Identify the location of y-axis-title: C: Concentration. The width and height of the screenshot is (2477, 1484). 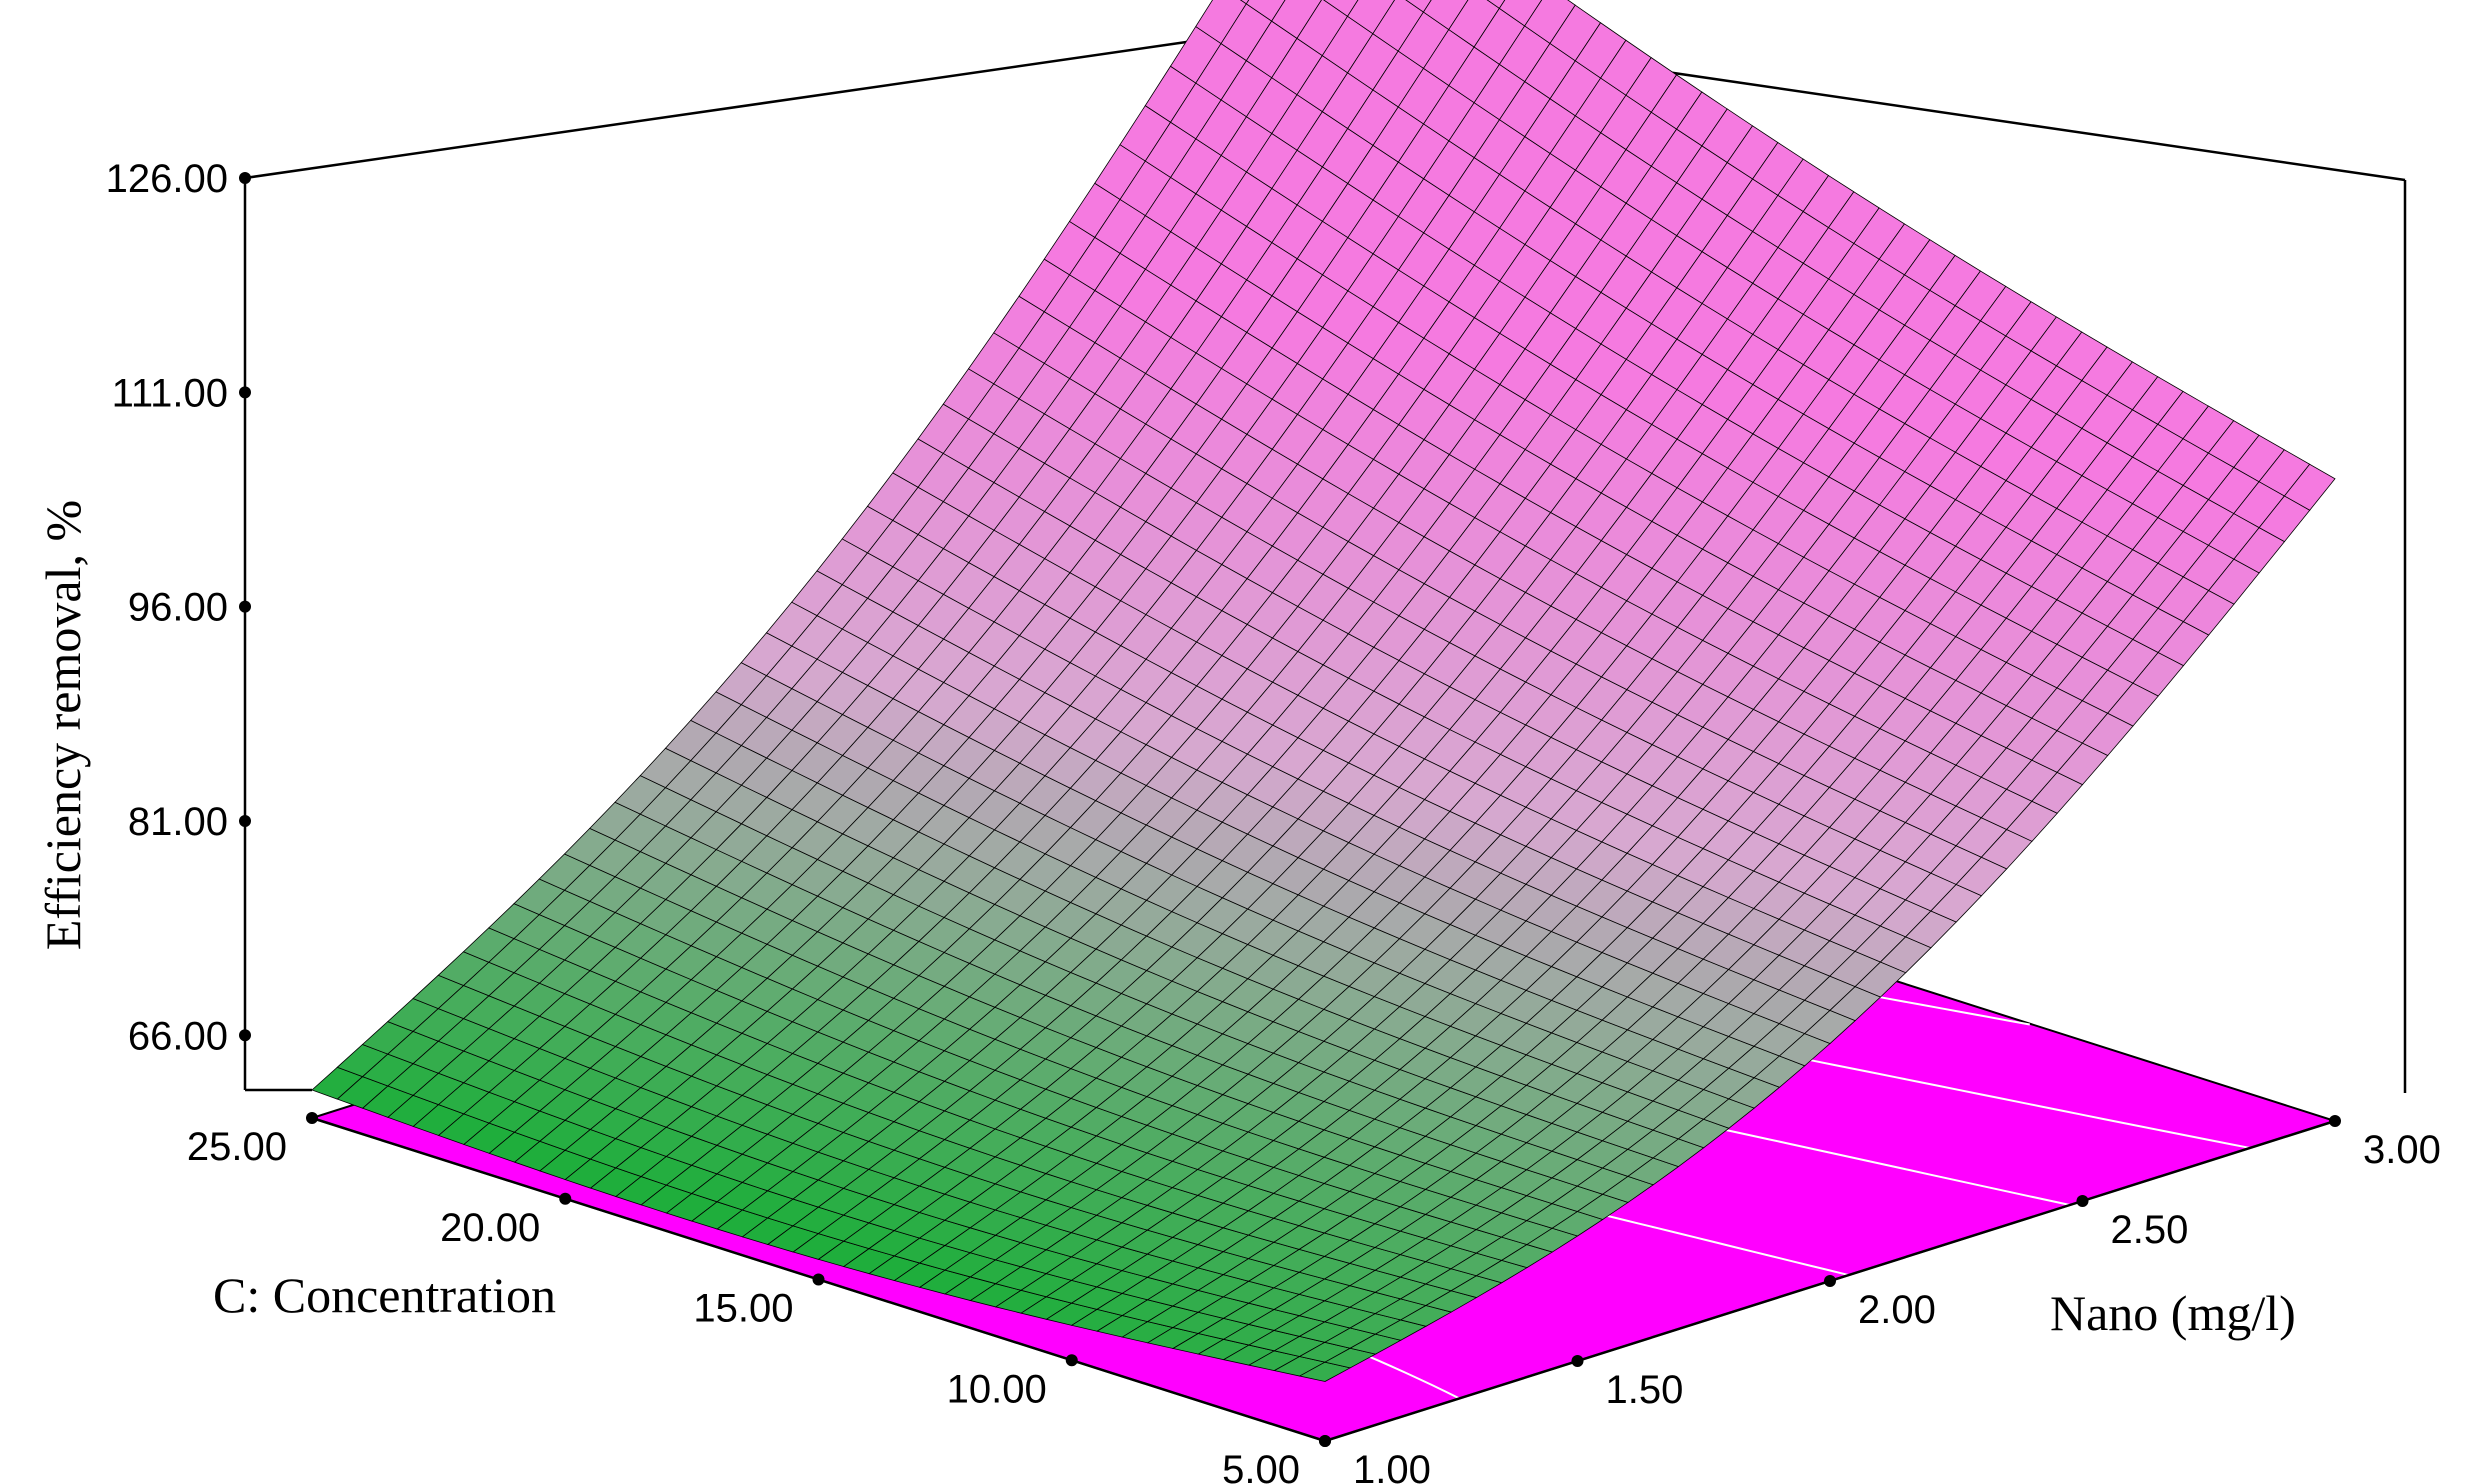
(384, 1295).